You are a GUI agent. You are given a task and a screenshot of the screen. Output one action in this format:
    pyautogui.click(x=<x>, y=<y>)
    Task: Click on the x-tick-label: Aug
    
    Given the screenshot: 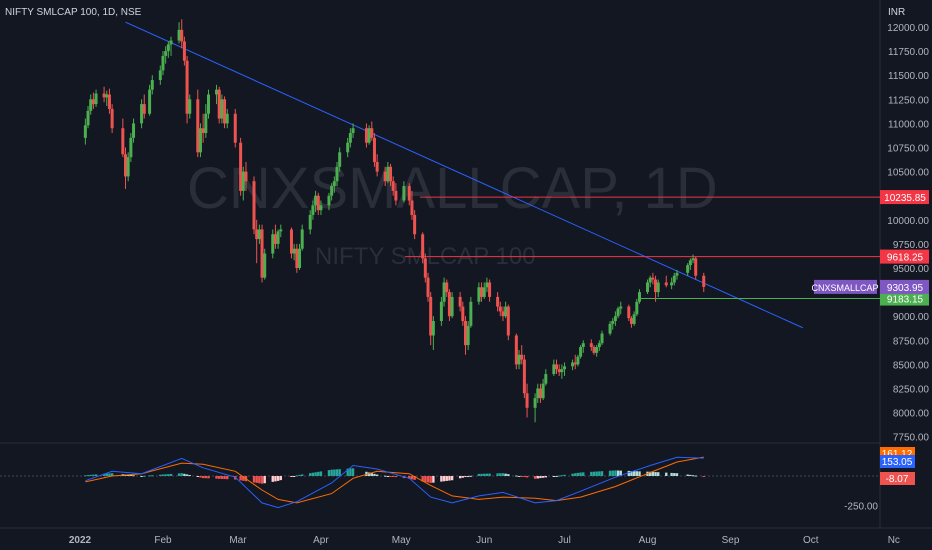 What is the action you would take?
    pyautogui.click(x=648, y=540)
    